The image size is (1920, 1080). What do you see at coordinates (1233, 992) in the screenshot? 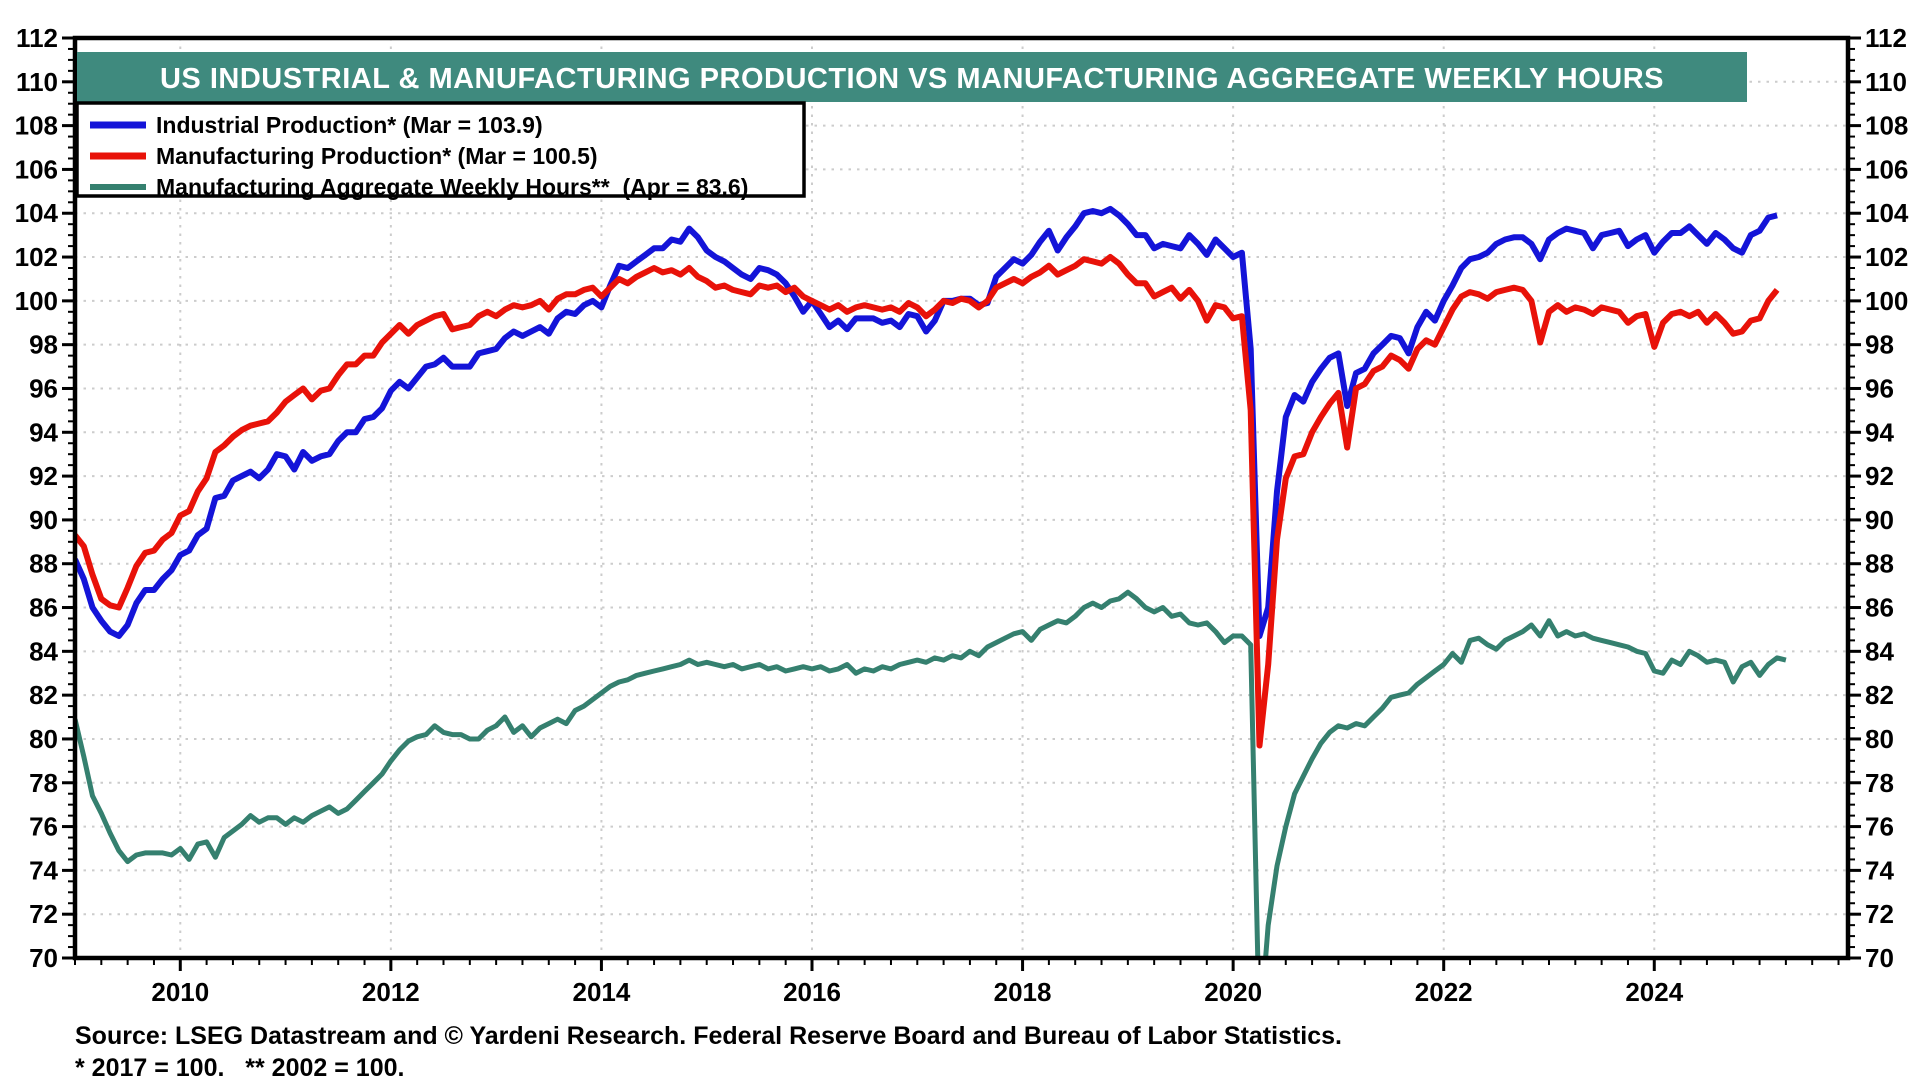
I see `svg-text: 2020` at bounding box center [1233, 992].